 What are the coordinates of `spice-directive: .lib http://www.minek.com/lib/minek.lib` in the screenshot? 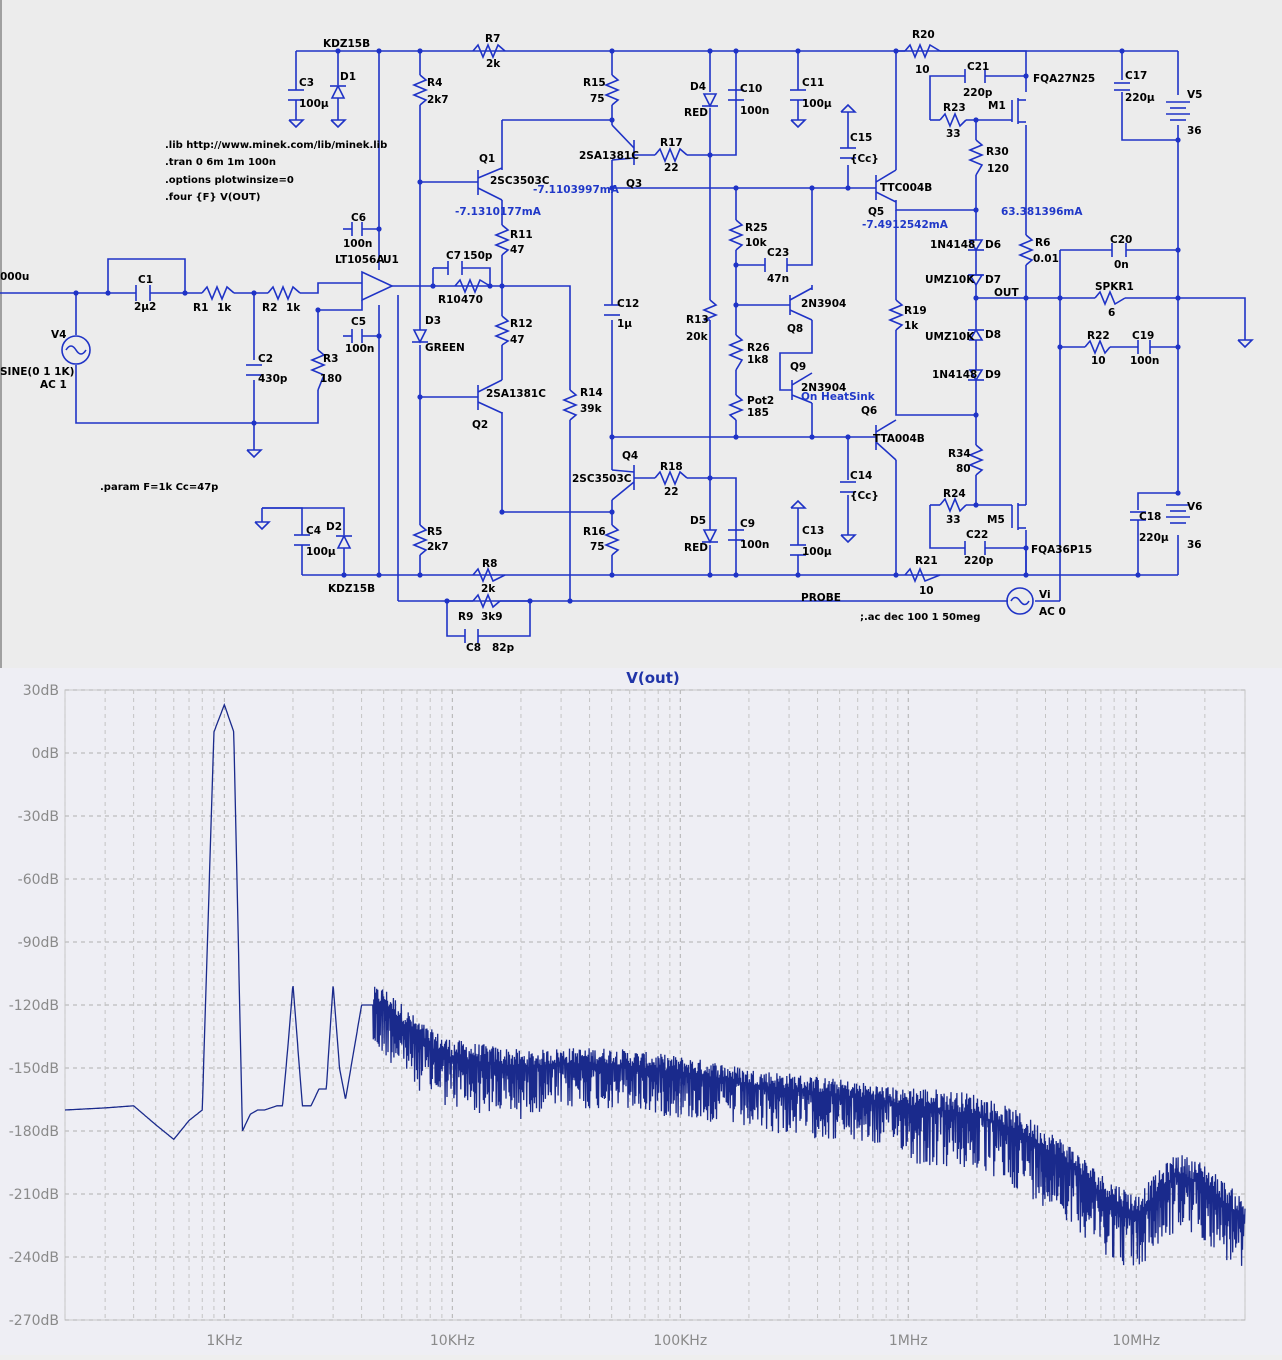 It's located at (276, 145).